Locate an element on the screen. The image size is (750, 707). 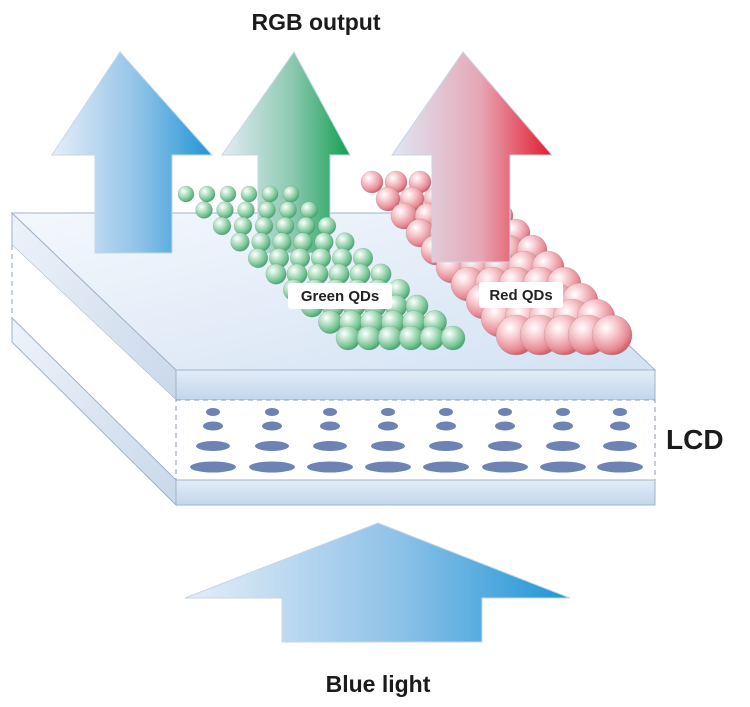
red-qds-tag: Red QDs is located at coordinates (521, 295).